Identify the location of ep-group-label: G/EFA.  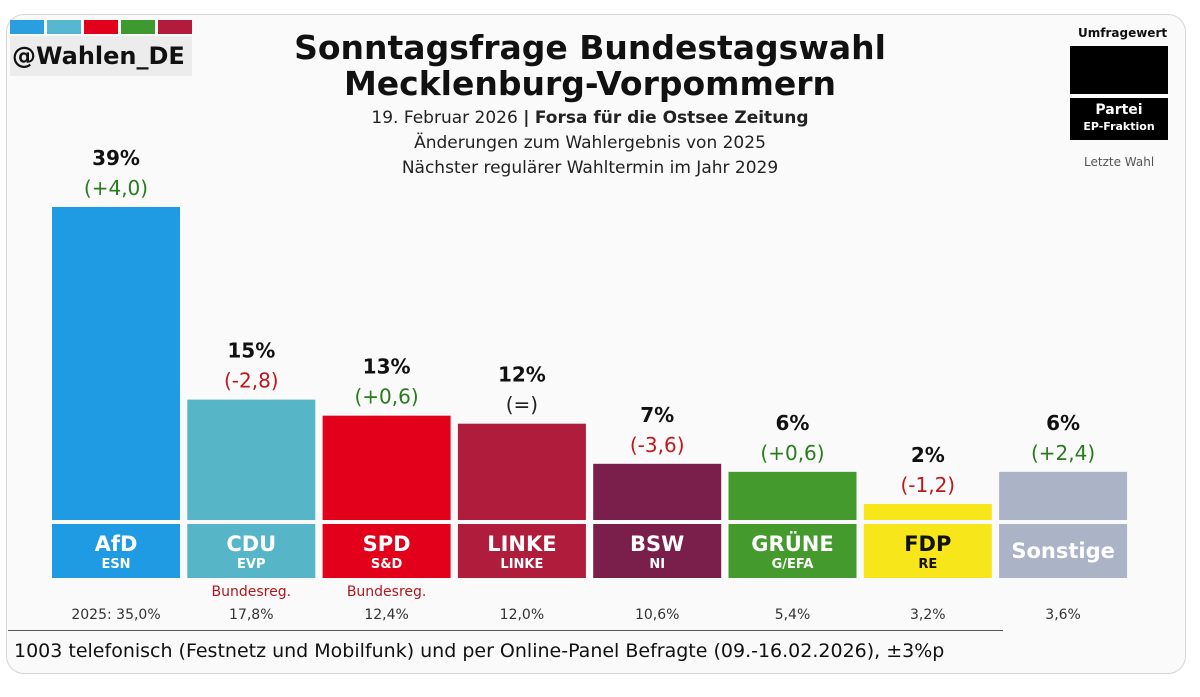
(793, 564).